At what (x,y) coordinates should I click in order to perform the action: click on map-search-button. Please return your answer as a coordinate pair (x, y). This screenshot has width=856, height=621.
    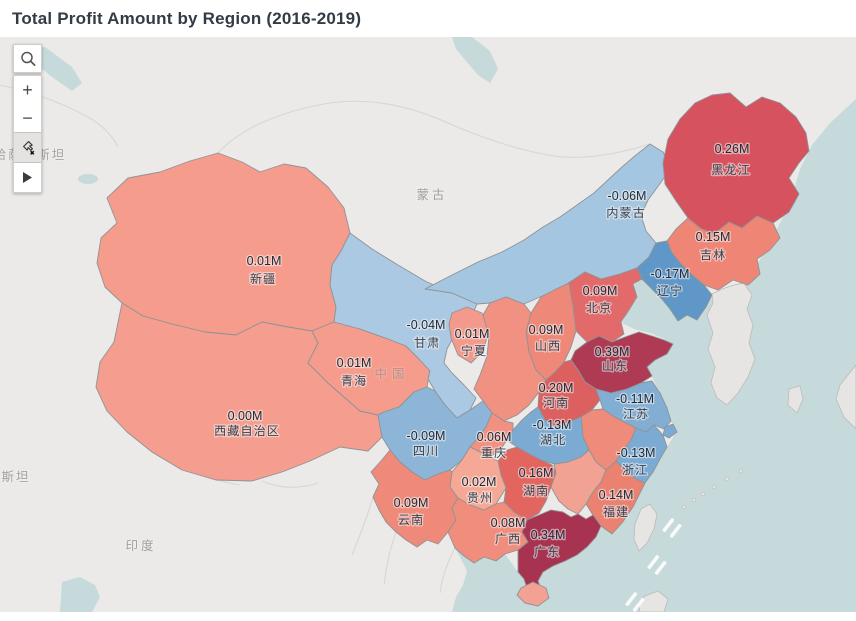
    Looking at the image, I should click on (27, 58).